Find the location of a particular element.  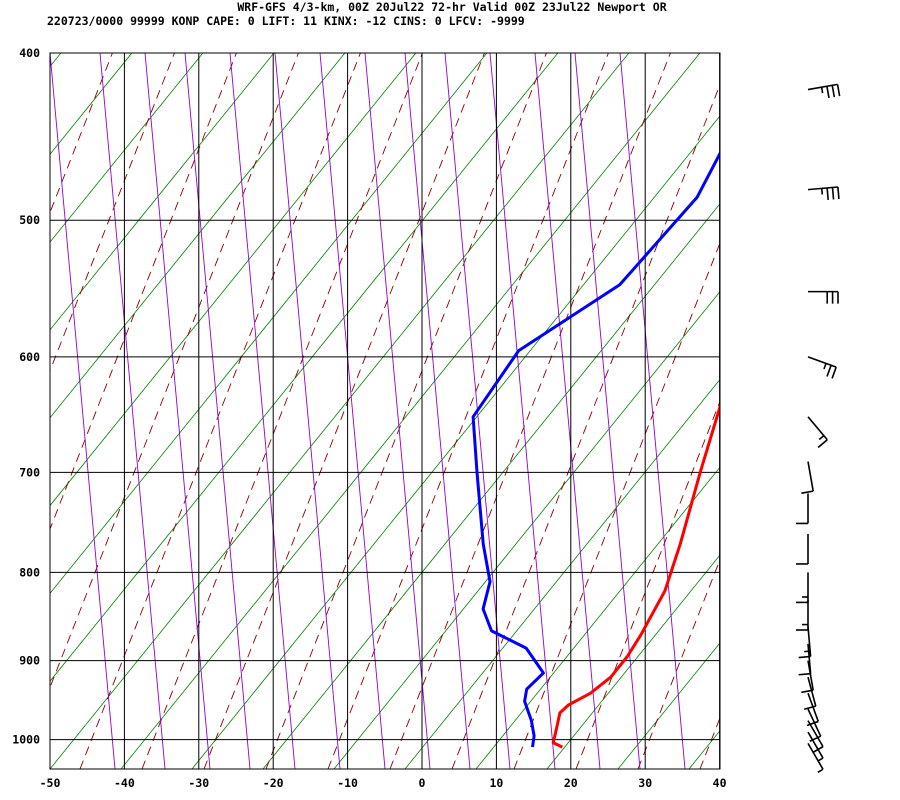

temperature-trace is located at coordinates (635, 575).